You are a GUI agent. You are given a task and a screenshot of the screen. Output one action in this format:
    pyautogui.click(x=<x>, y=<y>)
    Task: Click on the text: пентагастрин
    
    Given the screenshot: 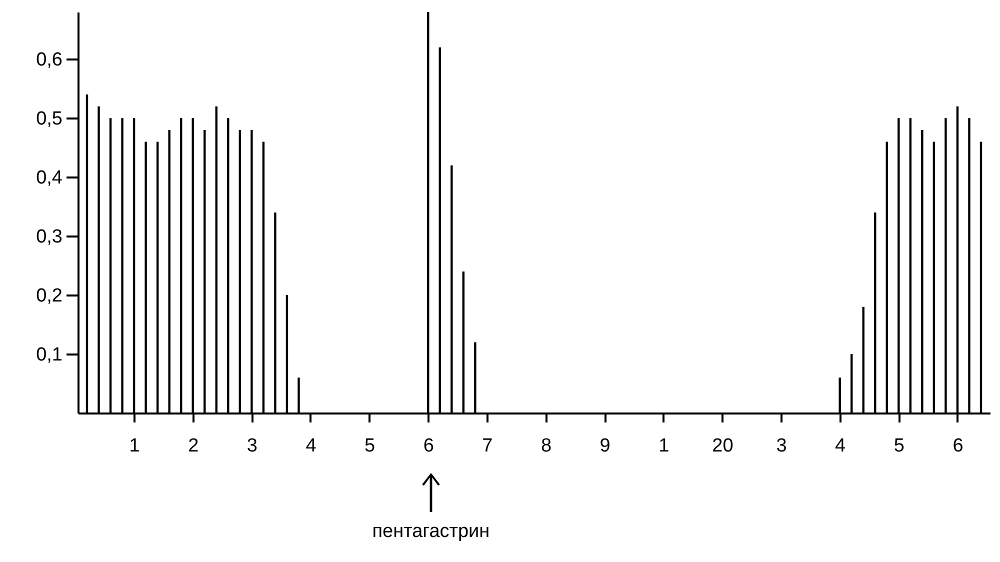 What is the action you would take?
    pyautogui.click(x=431, y=531)
    